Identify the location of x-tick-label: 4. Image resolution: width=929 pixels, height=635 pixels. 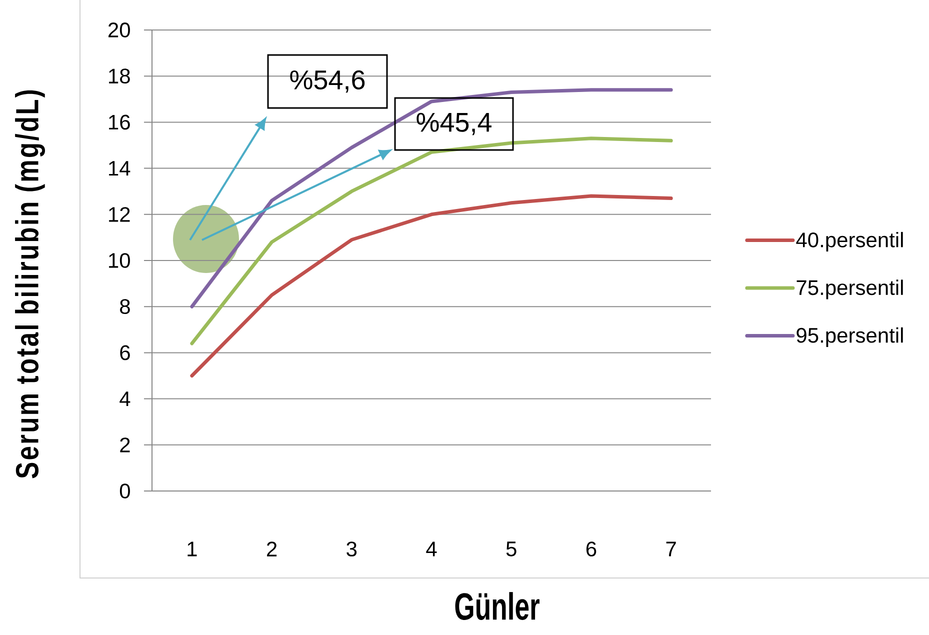
(431, 549).